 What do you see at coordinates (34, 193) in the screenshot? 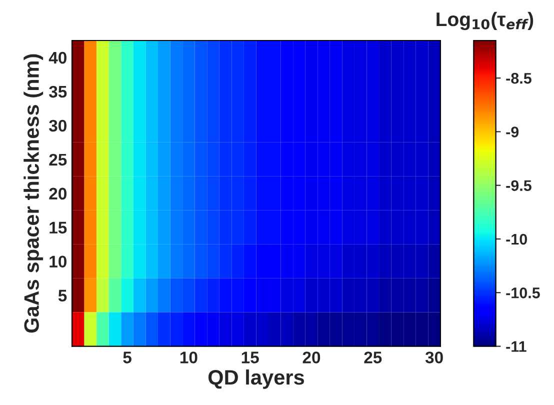
I see `y-axis-title: GaAs spacer thickness (nm)` at bounding box center [34, 193].